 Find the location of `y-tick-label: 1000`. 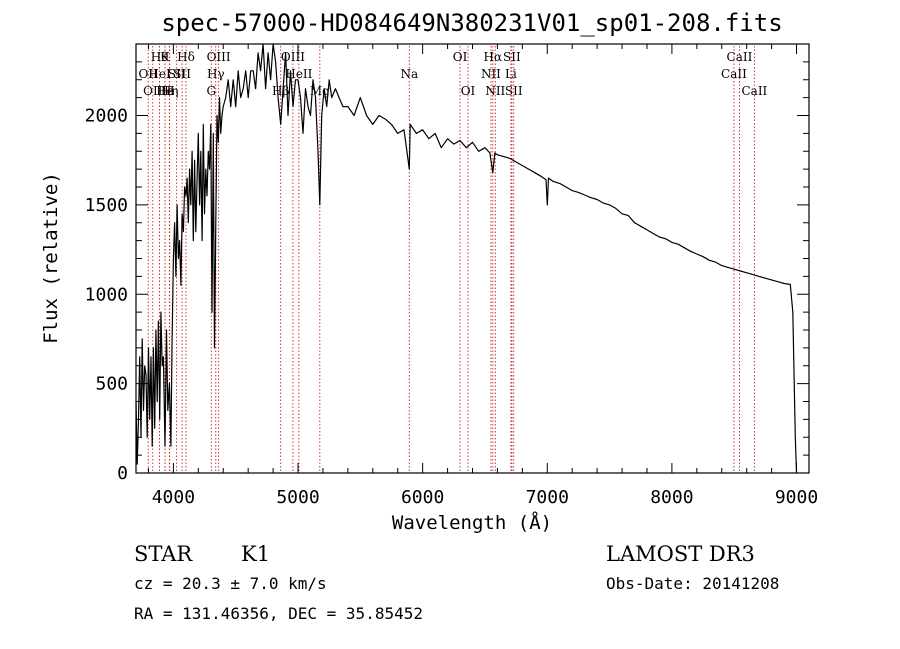

y-tick-label: 1000 is located at coordinates (106, 294).